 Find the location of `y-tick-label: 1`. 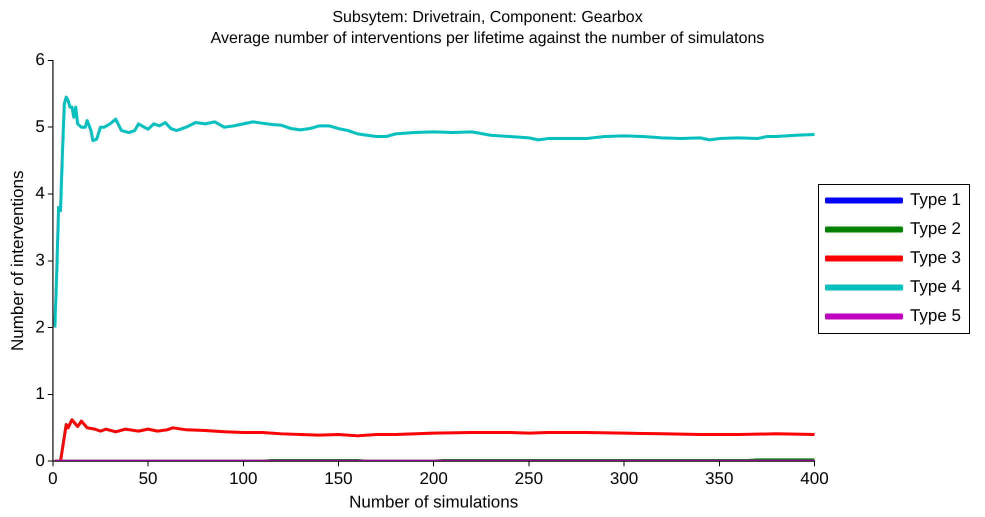

y-tick-label: 1 is located at coordinates (40, 394).